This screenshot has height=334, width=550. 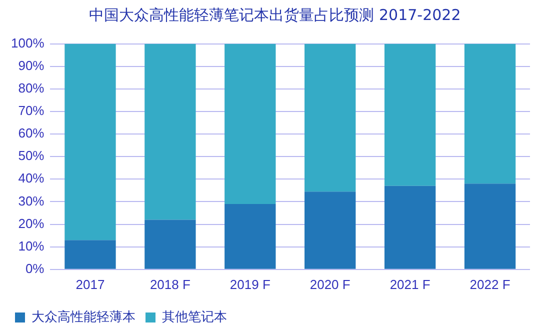 I want to click on x-tick-label: 2017, so click(x=90, y=284).